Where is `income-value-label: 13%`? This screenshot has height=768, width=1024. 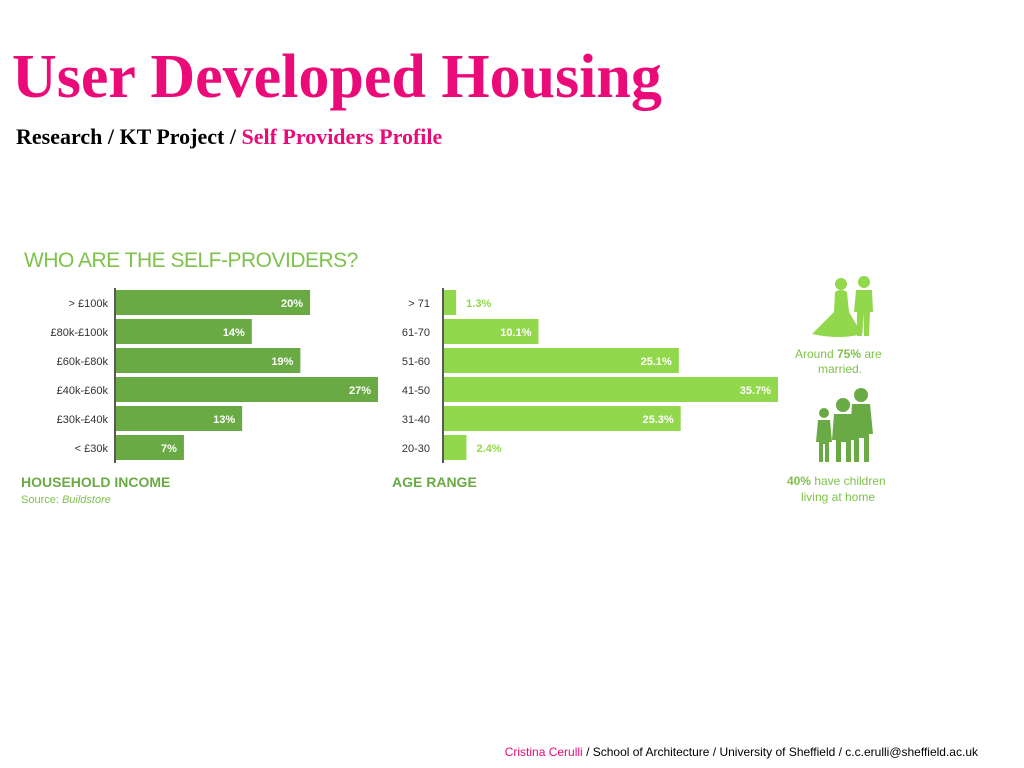
income-value-label: 13% is located at coordinates (224, 420).